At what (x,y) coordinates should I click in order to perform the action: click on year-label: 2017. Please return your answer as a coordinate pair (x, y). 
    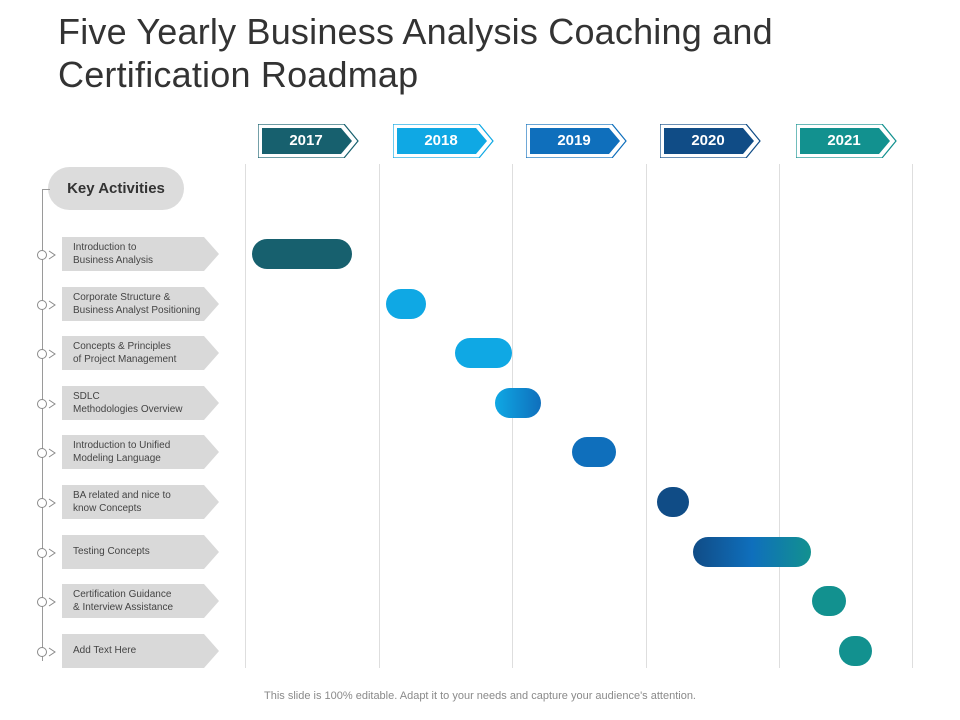
    Looking at the image, I should click on (306, 140).